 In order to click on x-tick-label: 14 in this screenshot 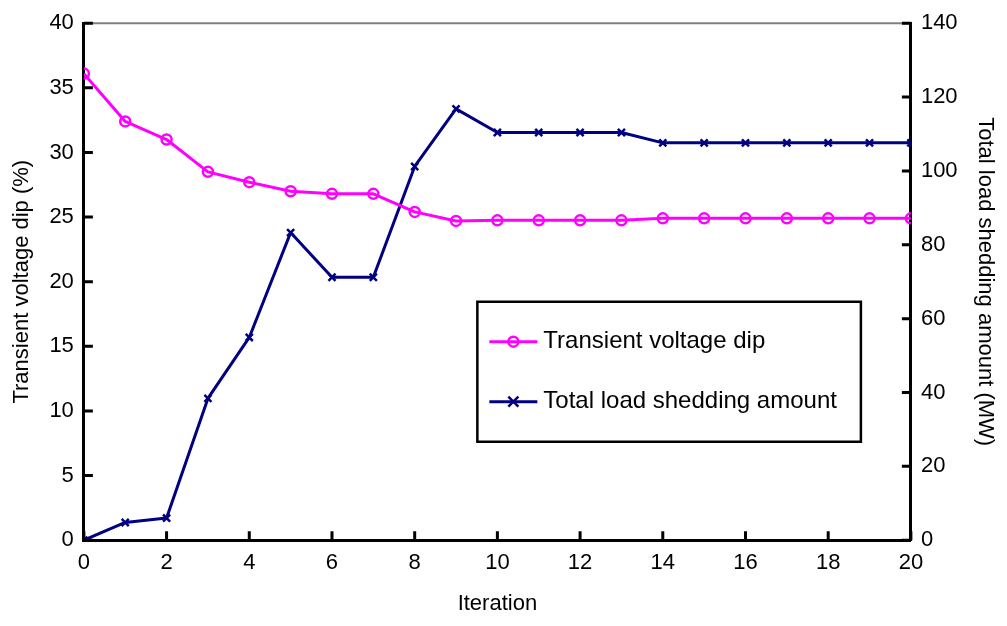, I will do `click(663, 562)`.